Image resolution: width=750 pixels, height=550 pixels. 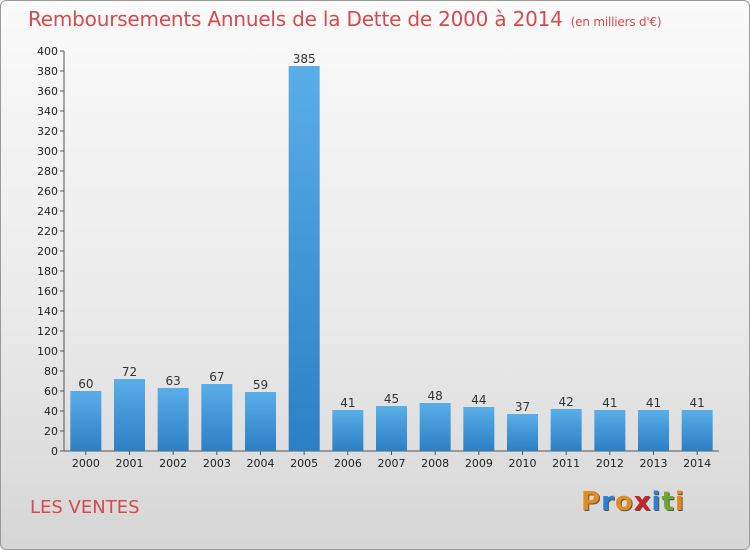 What do you see at coordinates (260, 421) in the screenshot?
I see `bar-2004` at bounding box center [260, 421].